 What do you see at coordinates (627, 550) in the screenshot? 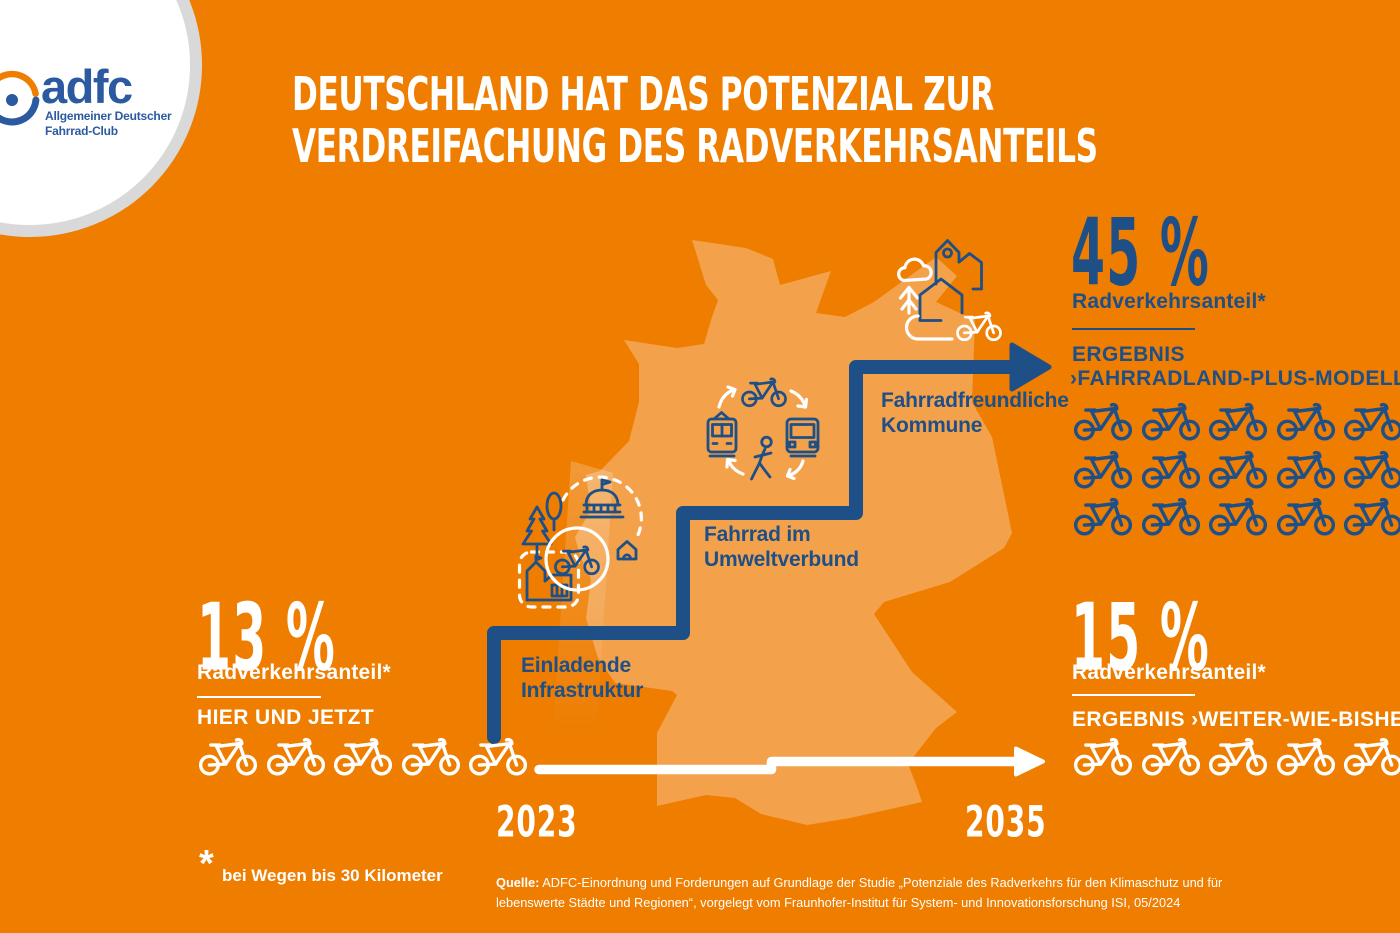
I see `house-icon` at bounding box center [627, 550].